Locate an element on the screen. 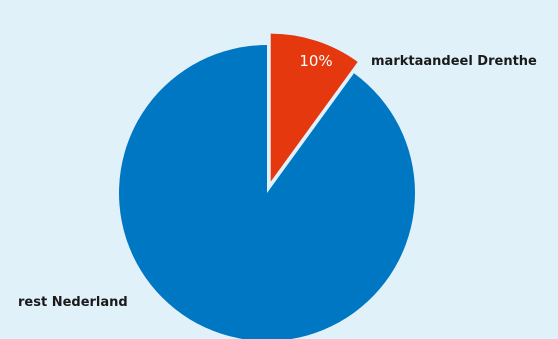  slice-value-label: 10% is located at coordinates (315, 61).